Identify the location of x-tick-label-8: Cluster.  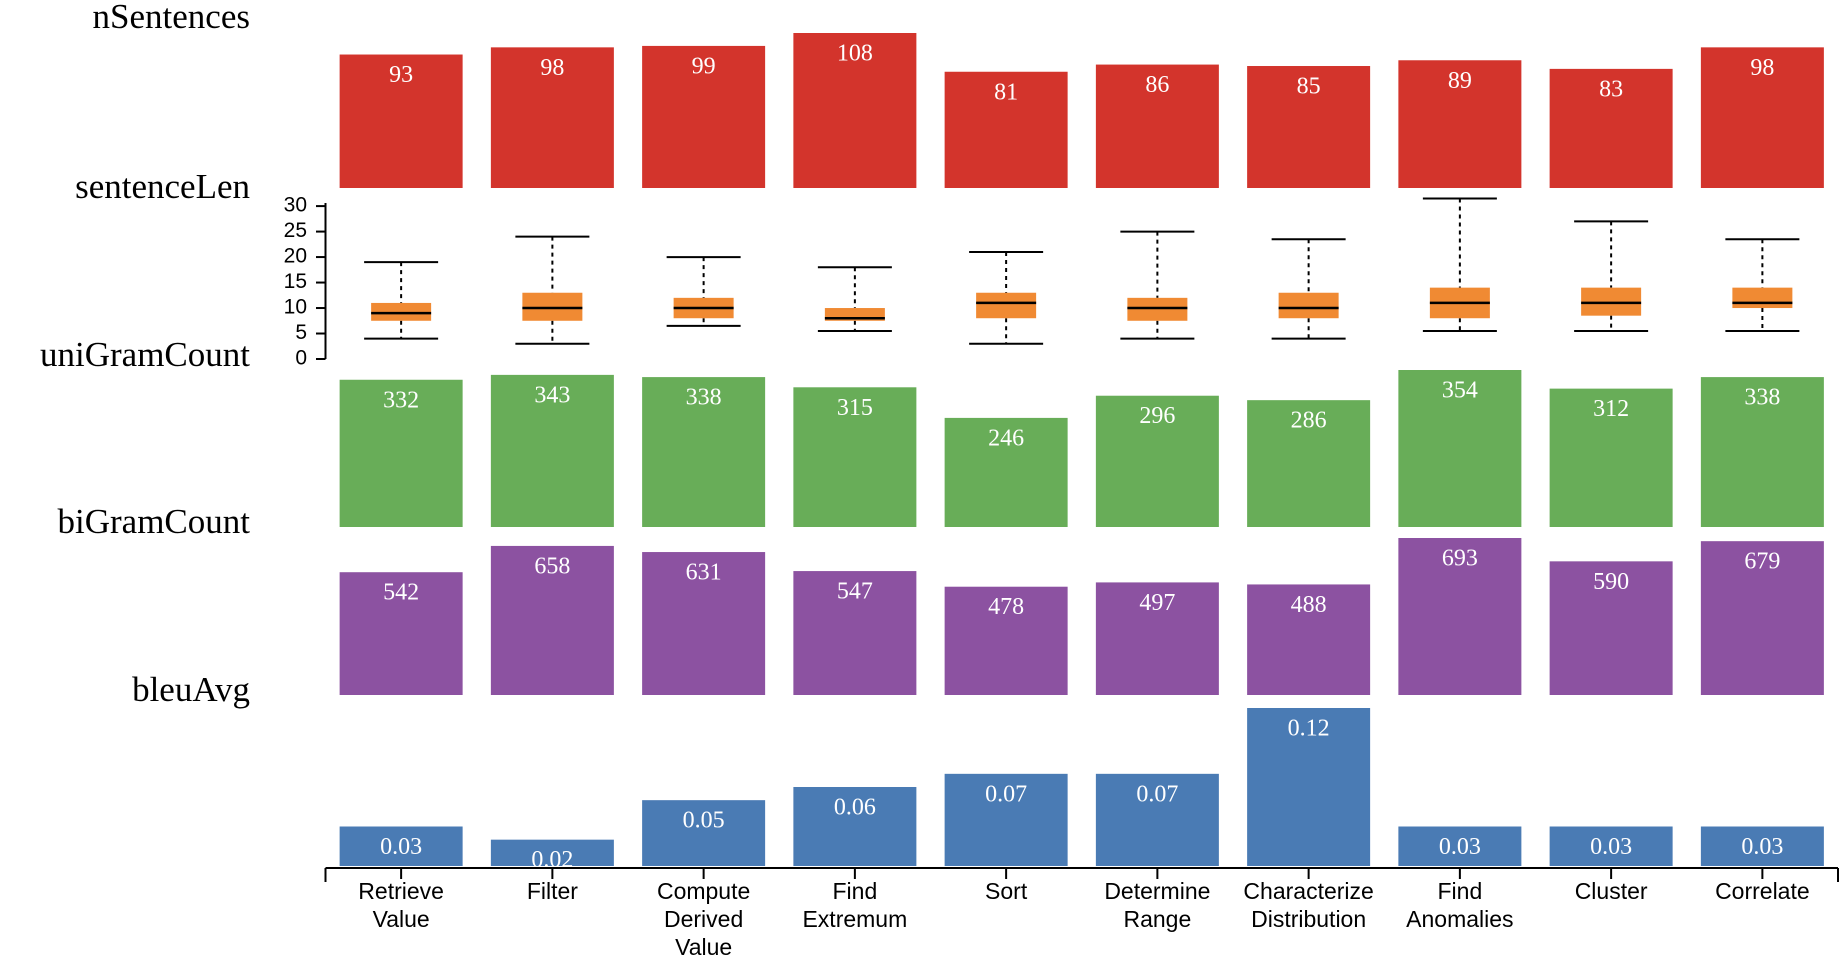
(1611, 891).